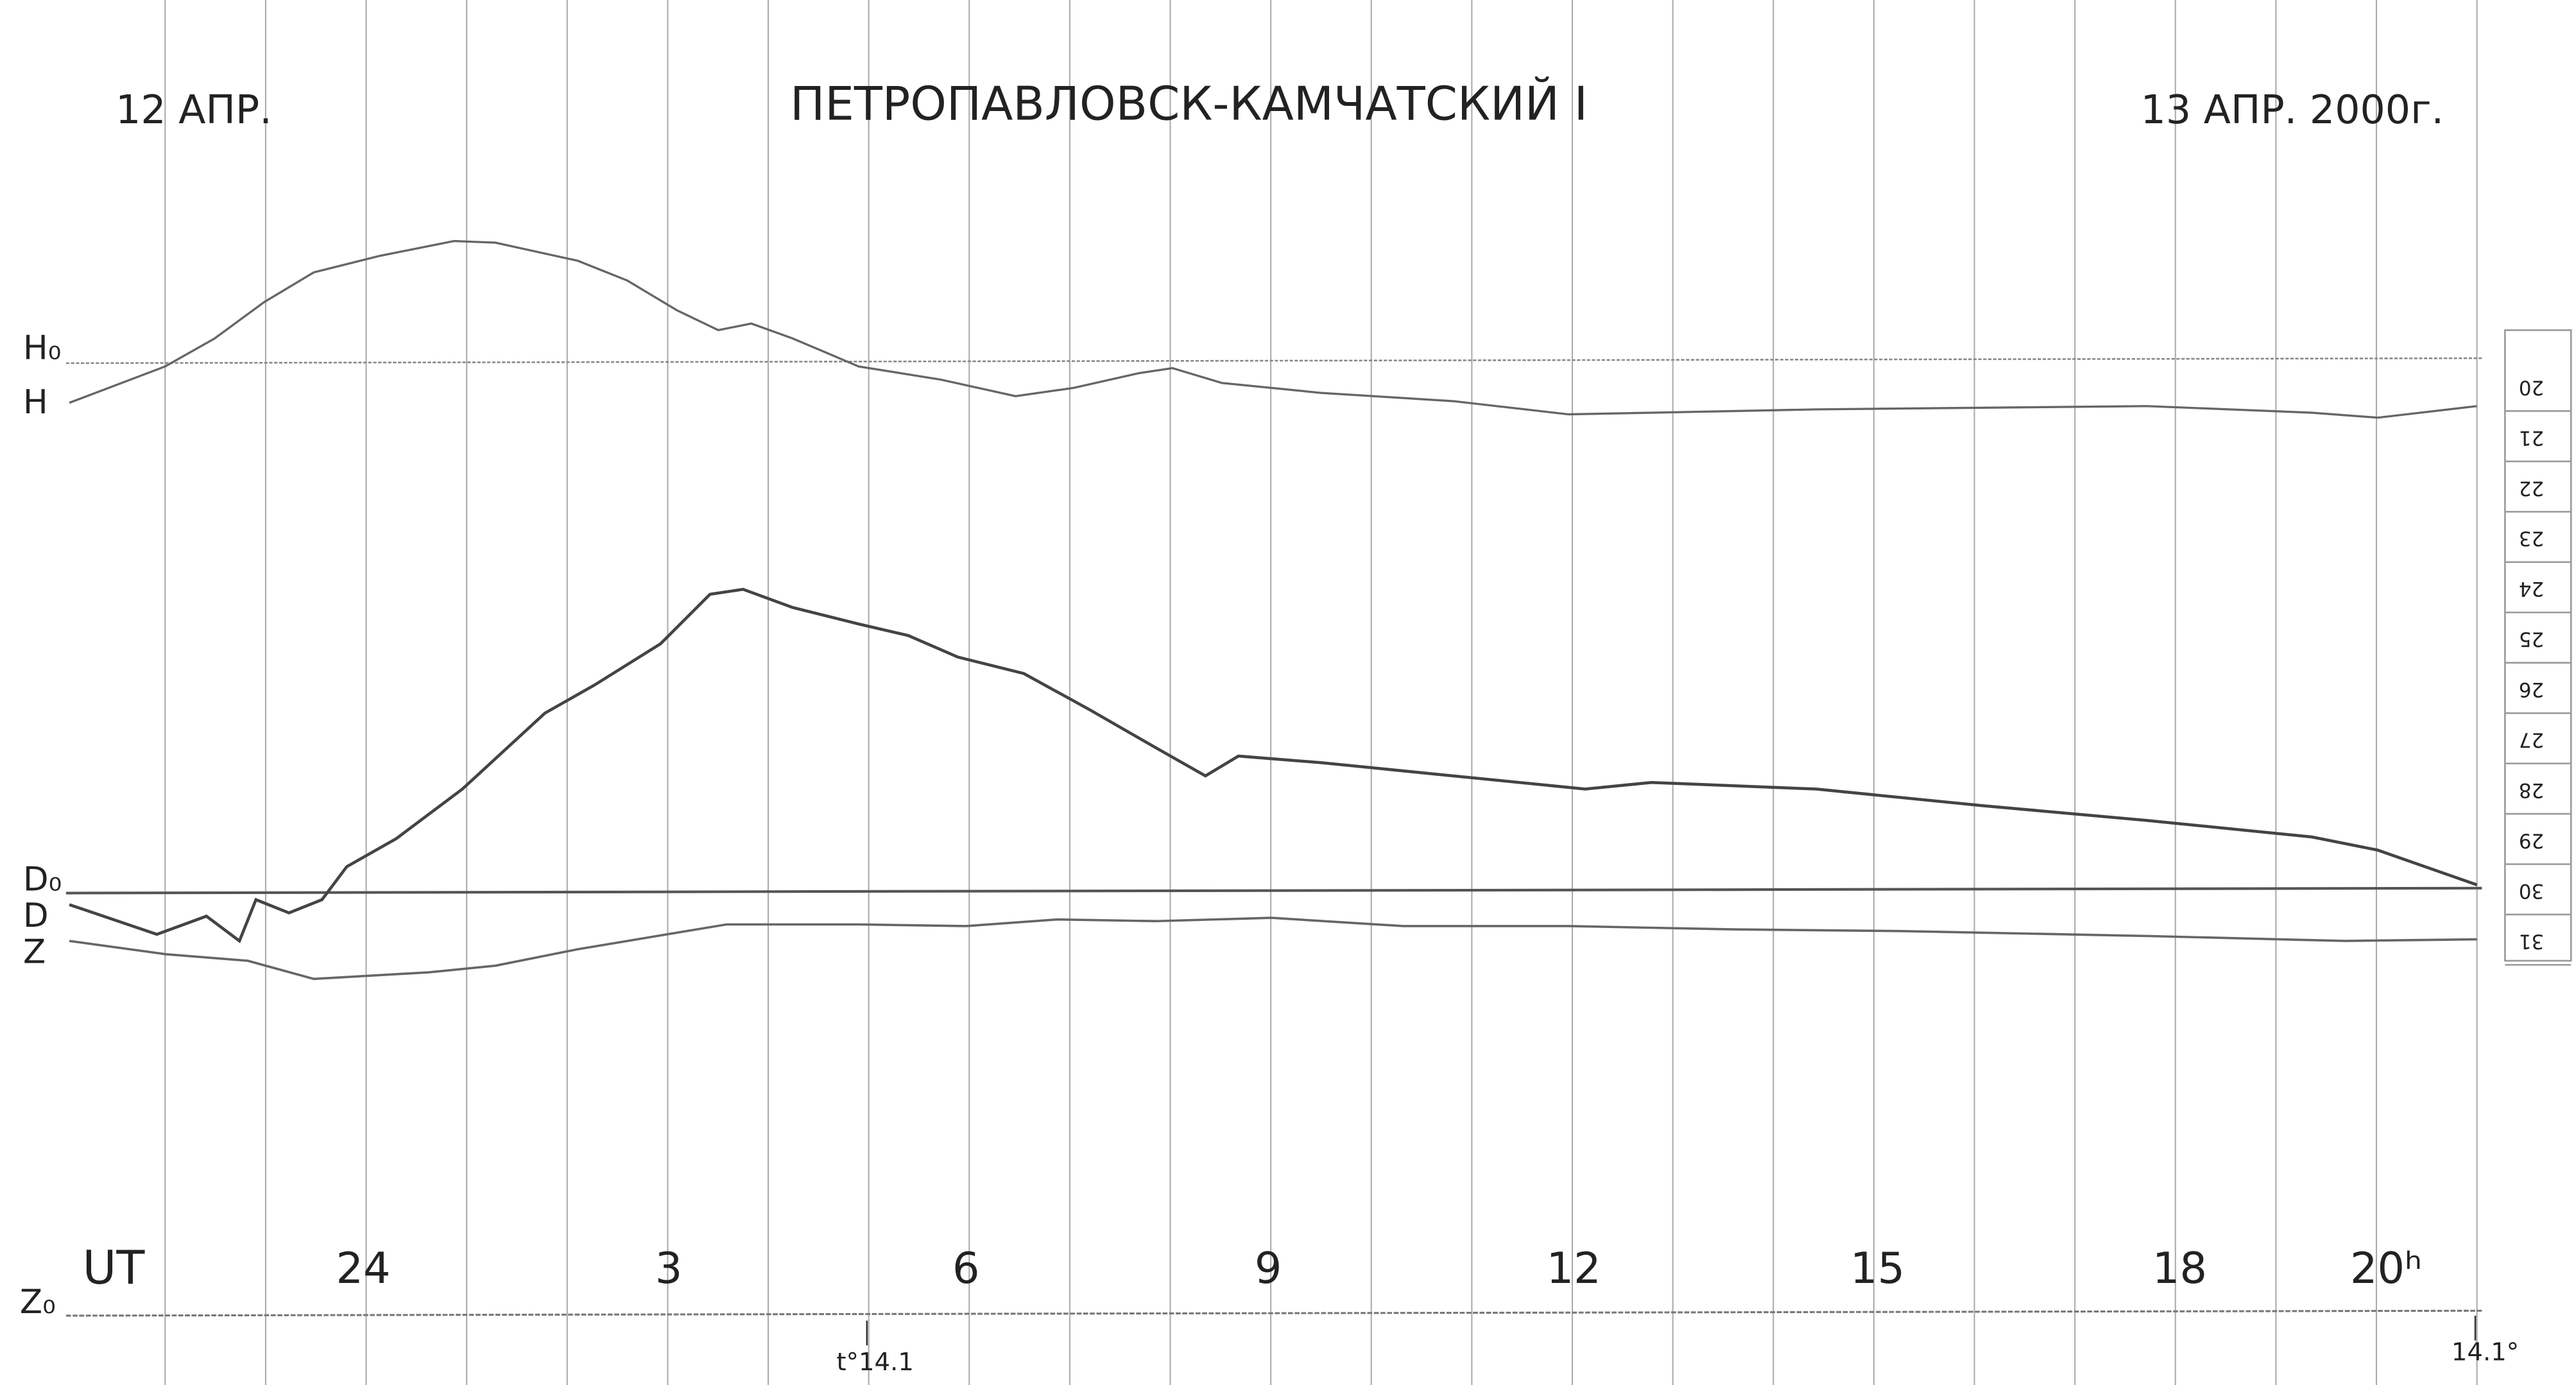 The width and height of the screenshot is (2576, 1385). Describe the element at coordinates (1877, 1268) in the screenshot. I see `hour-label: 15` at that location.